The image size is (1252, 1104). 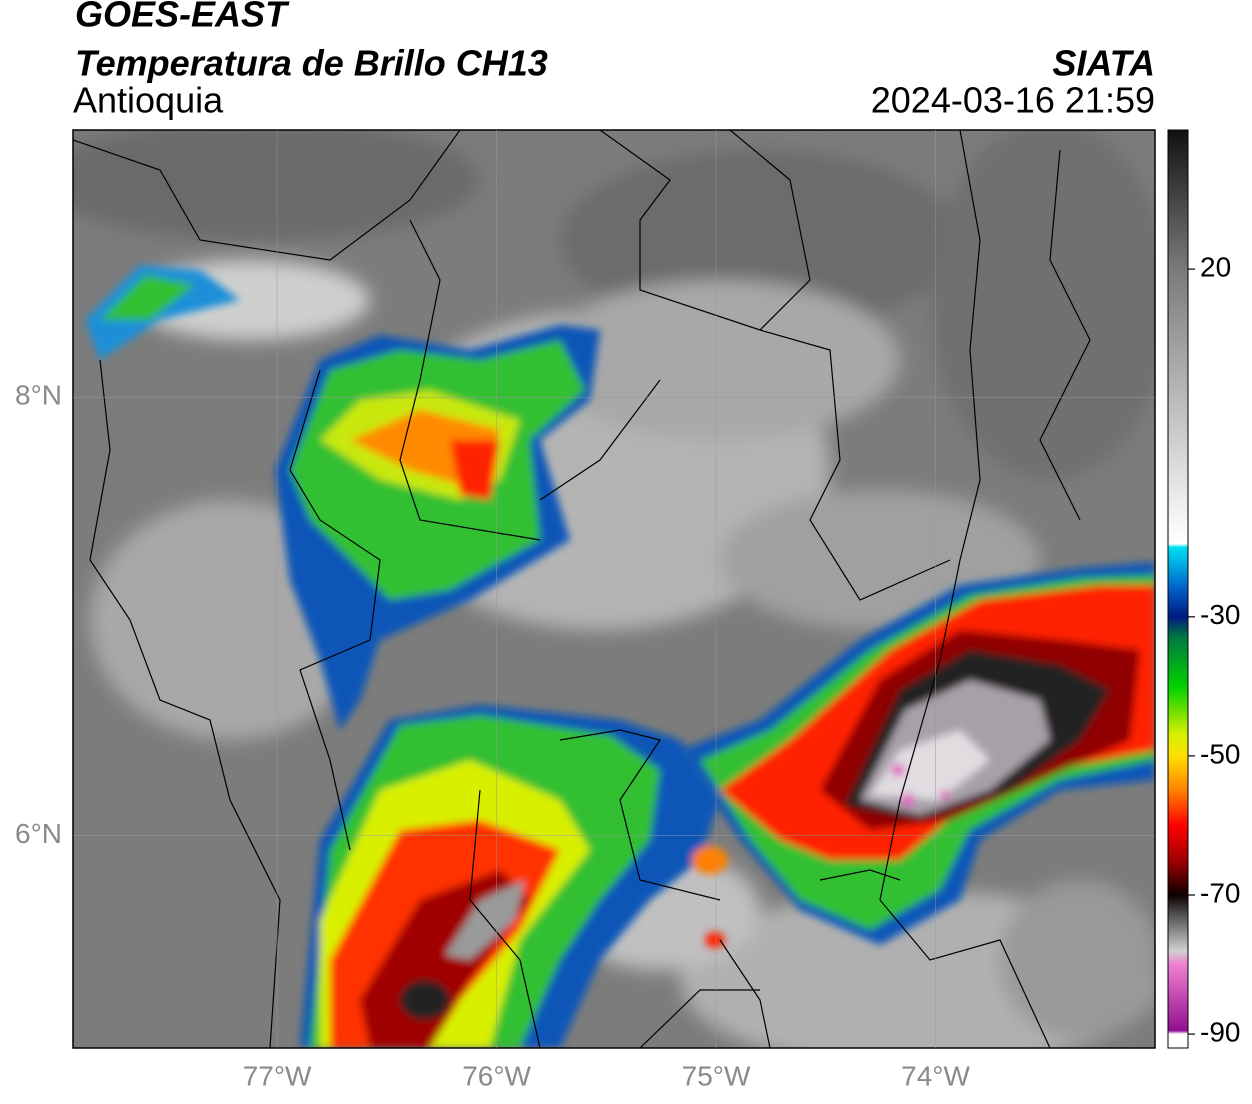 What do you see at coordinates (1220, 614) in the screenshot?
I see `colorbar-tick-label: -30` at bounding box center [1220, 614].